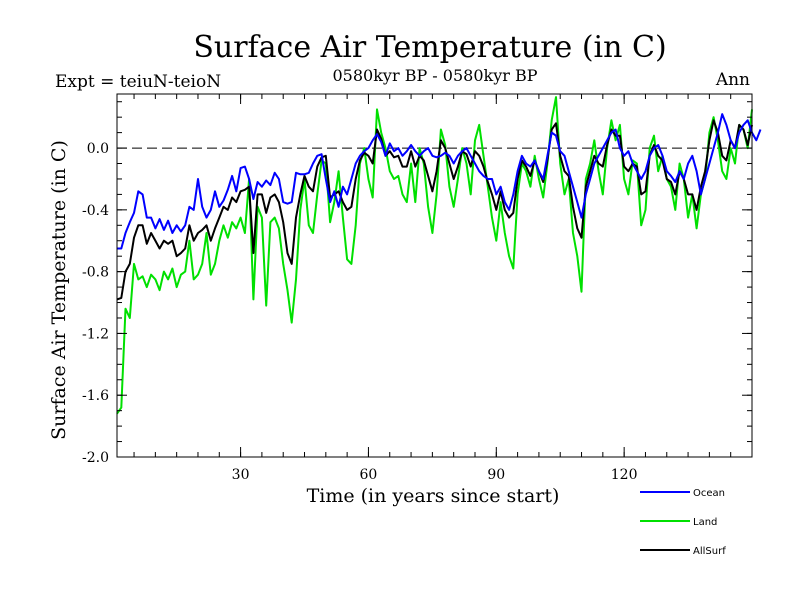 The width and height of the screenshot is (800, 600). Describe the element at coordinates (95, 211) in the screenshot. I see `y-tick-label: -0.4` at that location.